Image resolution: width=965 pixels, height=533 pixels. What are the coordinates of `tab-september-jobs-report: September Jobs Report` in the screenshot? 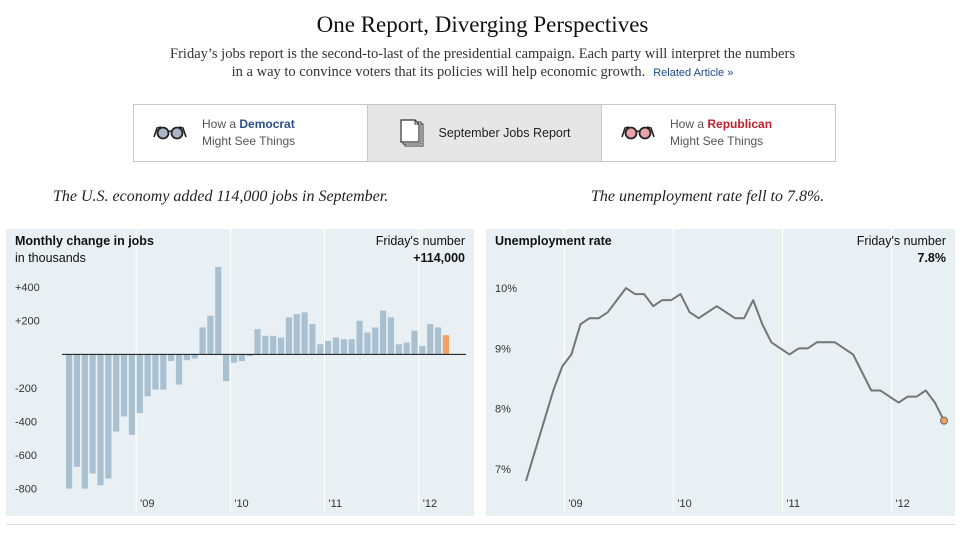 It's located at (484, 133).